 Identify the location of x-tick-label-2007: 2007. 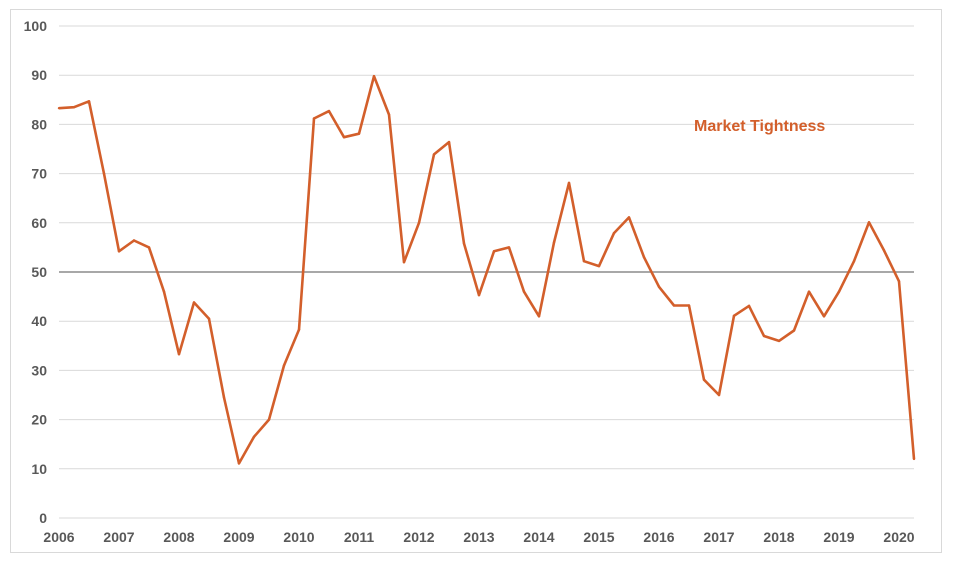
(118, 537).